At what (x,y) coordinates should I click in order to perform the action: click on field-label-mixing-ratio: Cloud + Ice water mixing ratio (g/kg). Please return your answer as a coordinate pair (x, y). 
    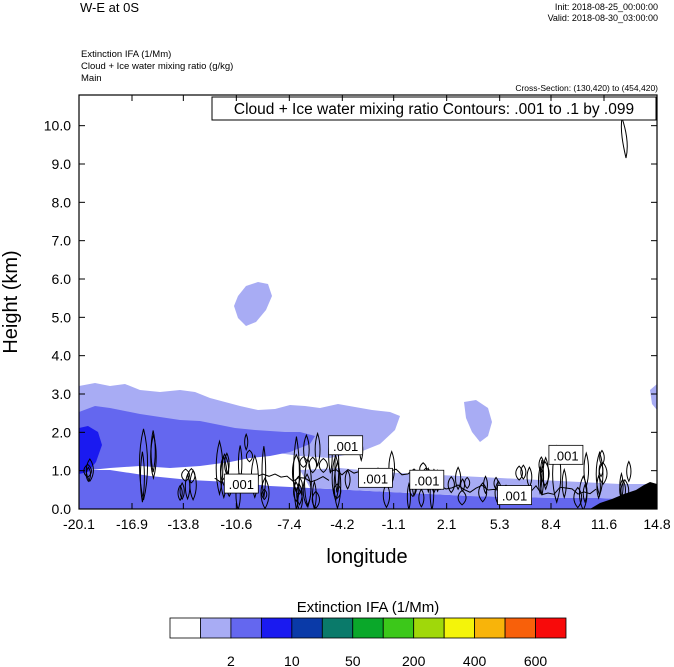
    Looking at the image, I should click on (157, 66).